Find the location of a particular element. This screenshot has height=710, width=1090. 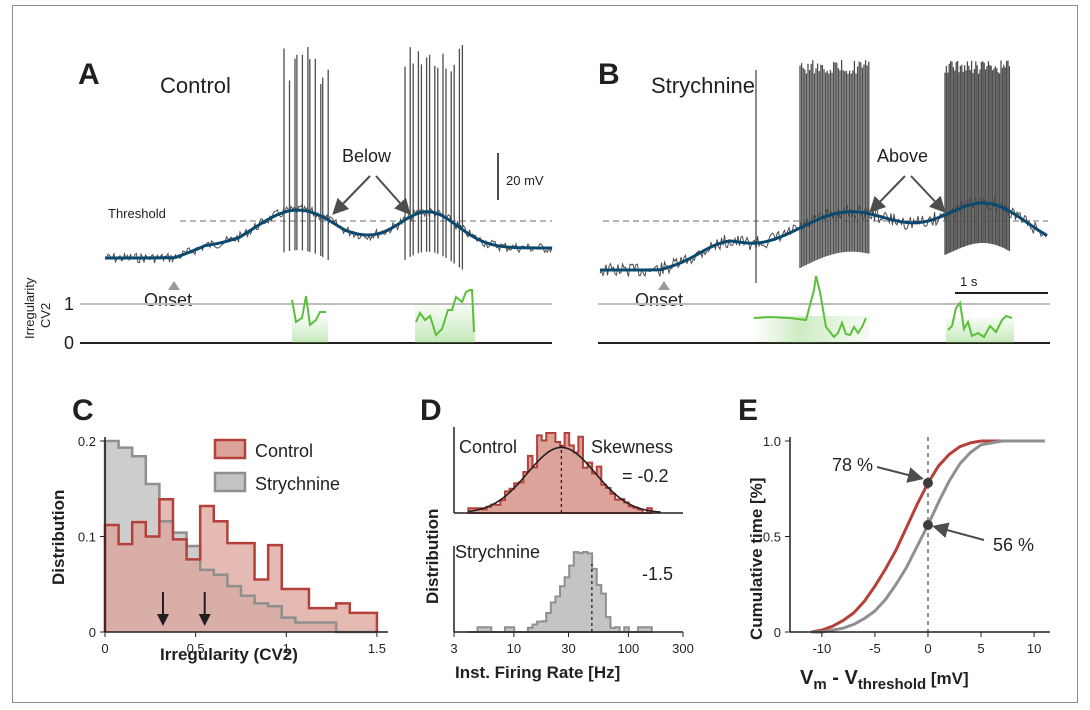

x-tick-label: 0.5 is located at coordinates (196, 648).